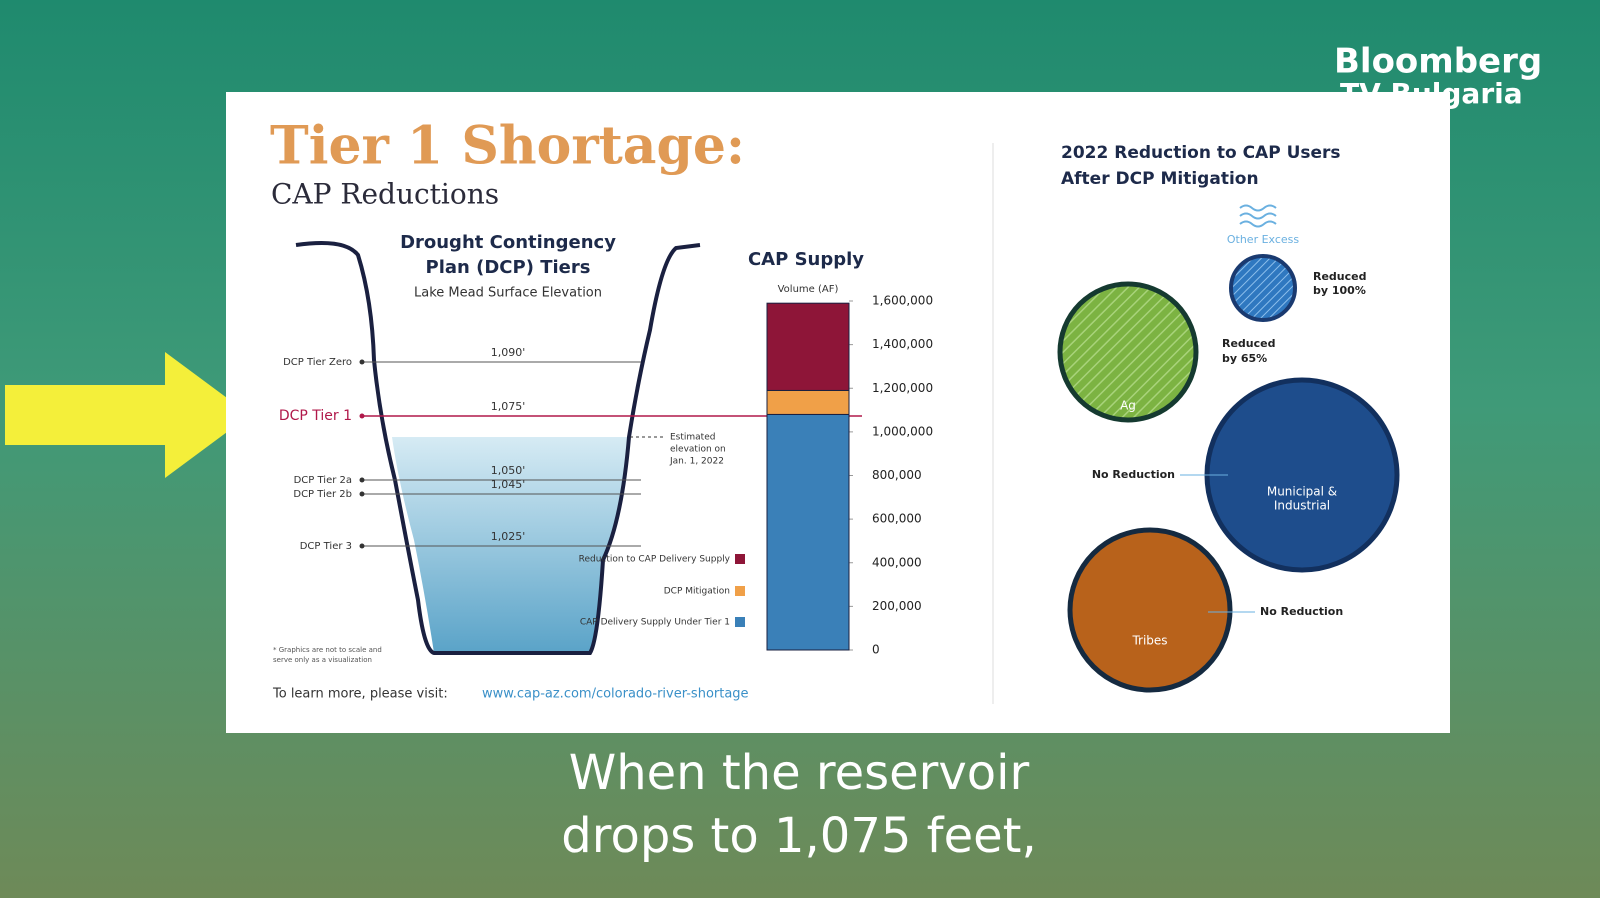 The width and height of the screenshot is (1600, 898). I want to click on arrow, so click(127, 415).